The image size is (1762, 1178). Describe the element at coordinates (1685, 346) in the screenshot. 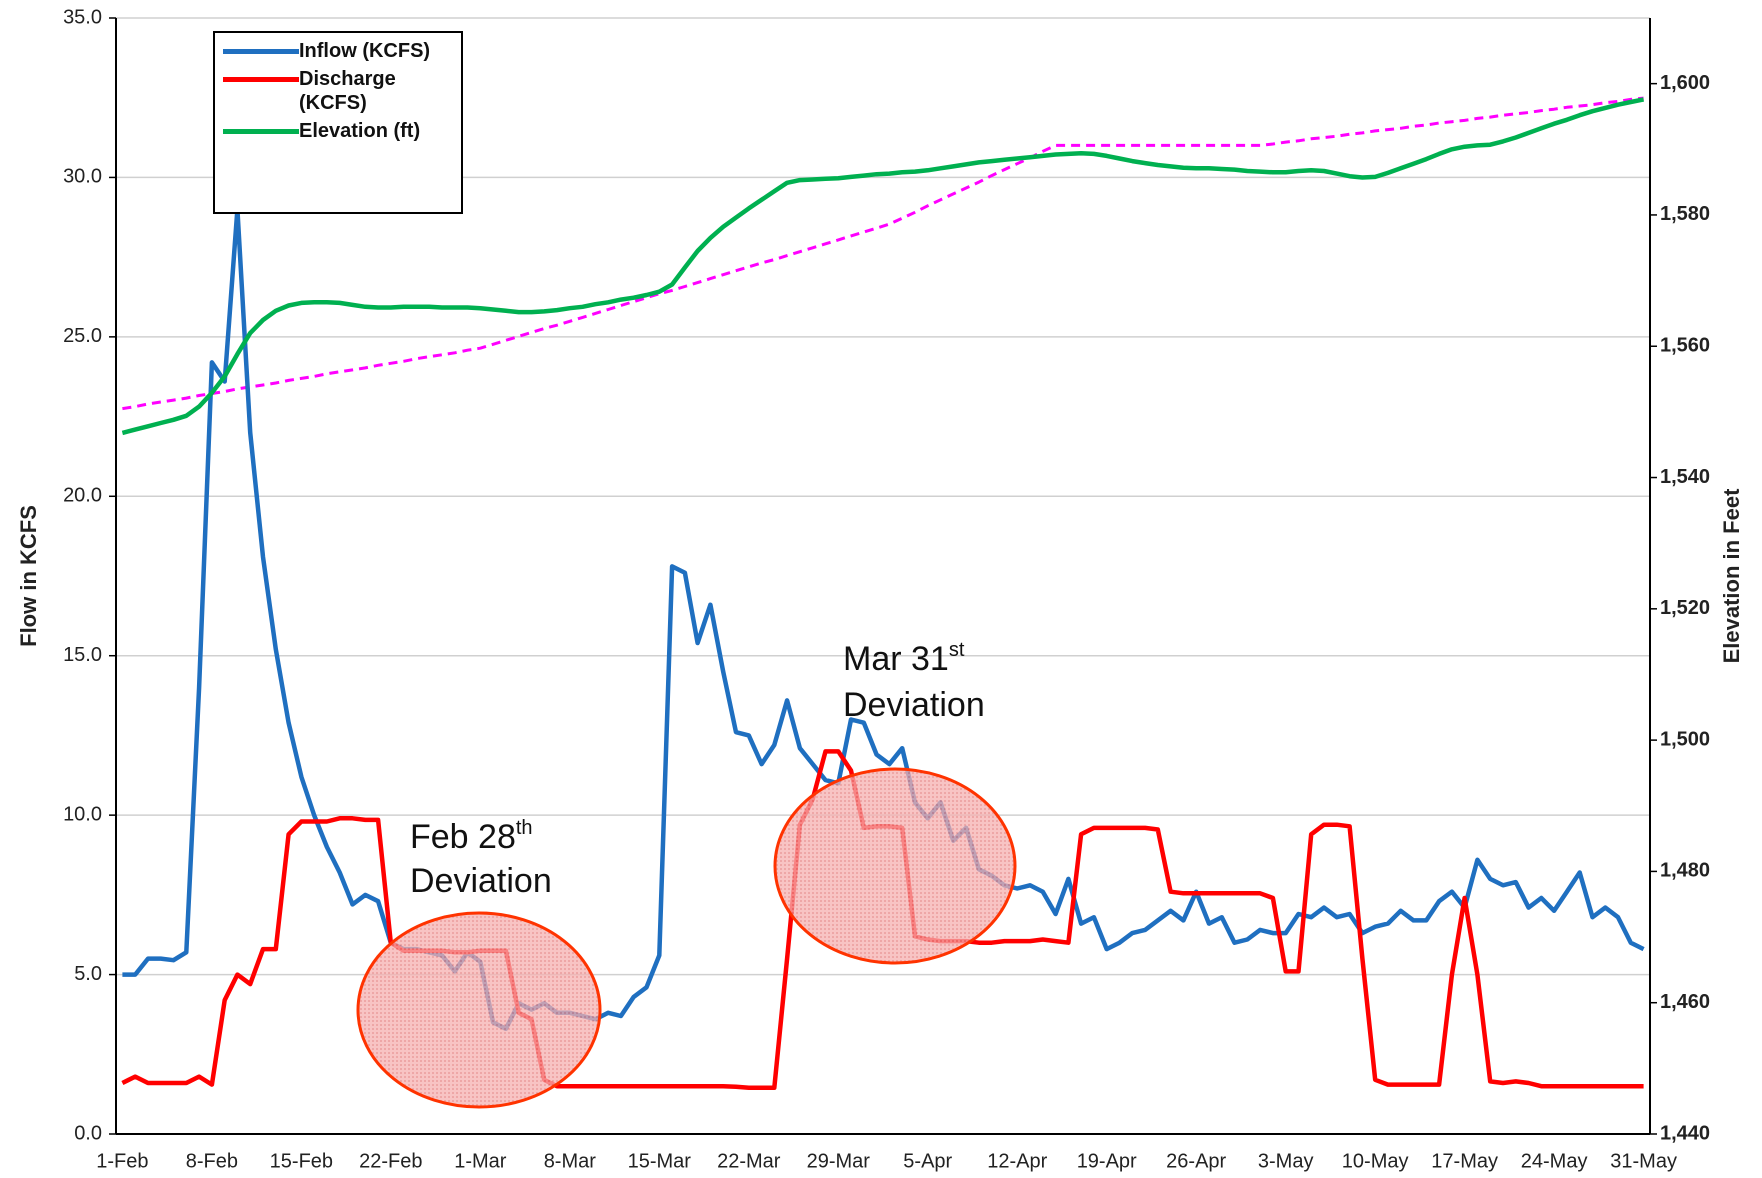

I see `y2-tick-label: 1,560` at that location.